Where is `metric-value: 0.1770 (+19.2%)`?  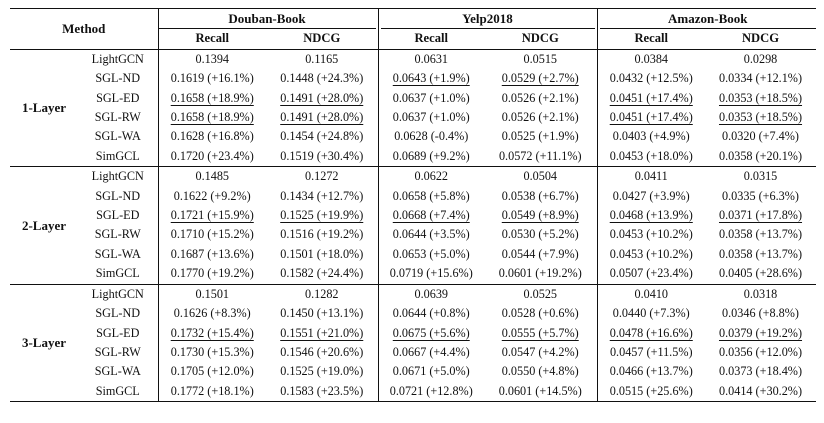 metric-value: 0.1770 (+19.2%) is located at coordinates (212, 273).